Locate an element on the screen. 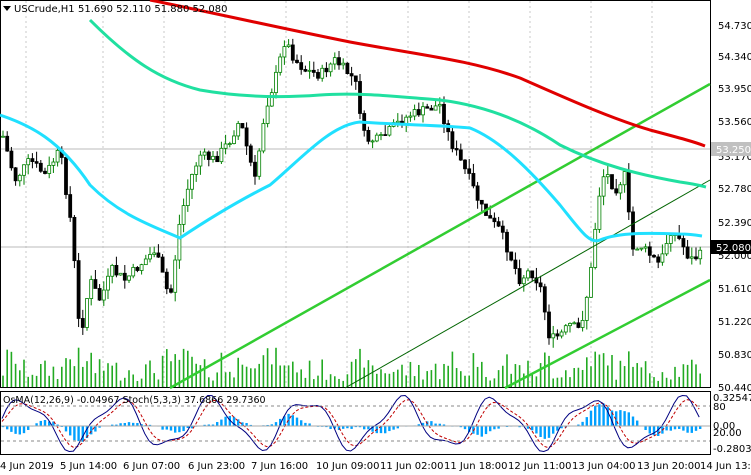  price-label: 52.000 is located at coordinates (734, 256).